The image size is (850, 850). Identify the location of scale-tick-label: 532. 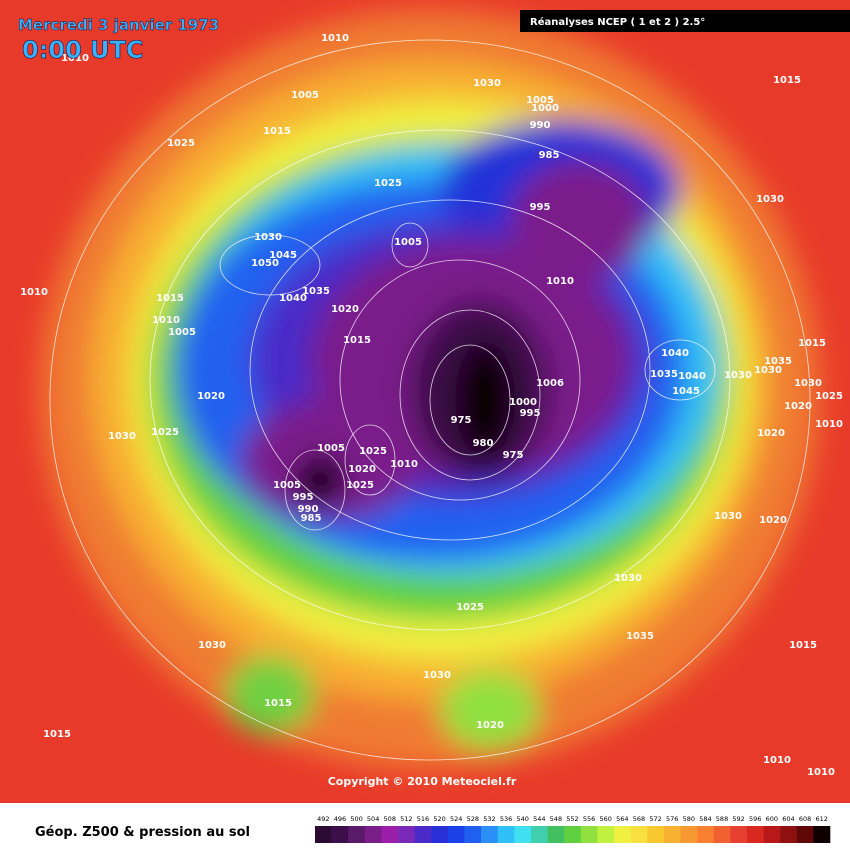
(489, 819).